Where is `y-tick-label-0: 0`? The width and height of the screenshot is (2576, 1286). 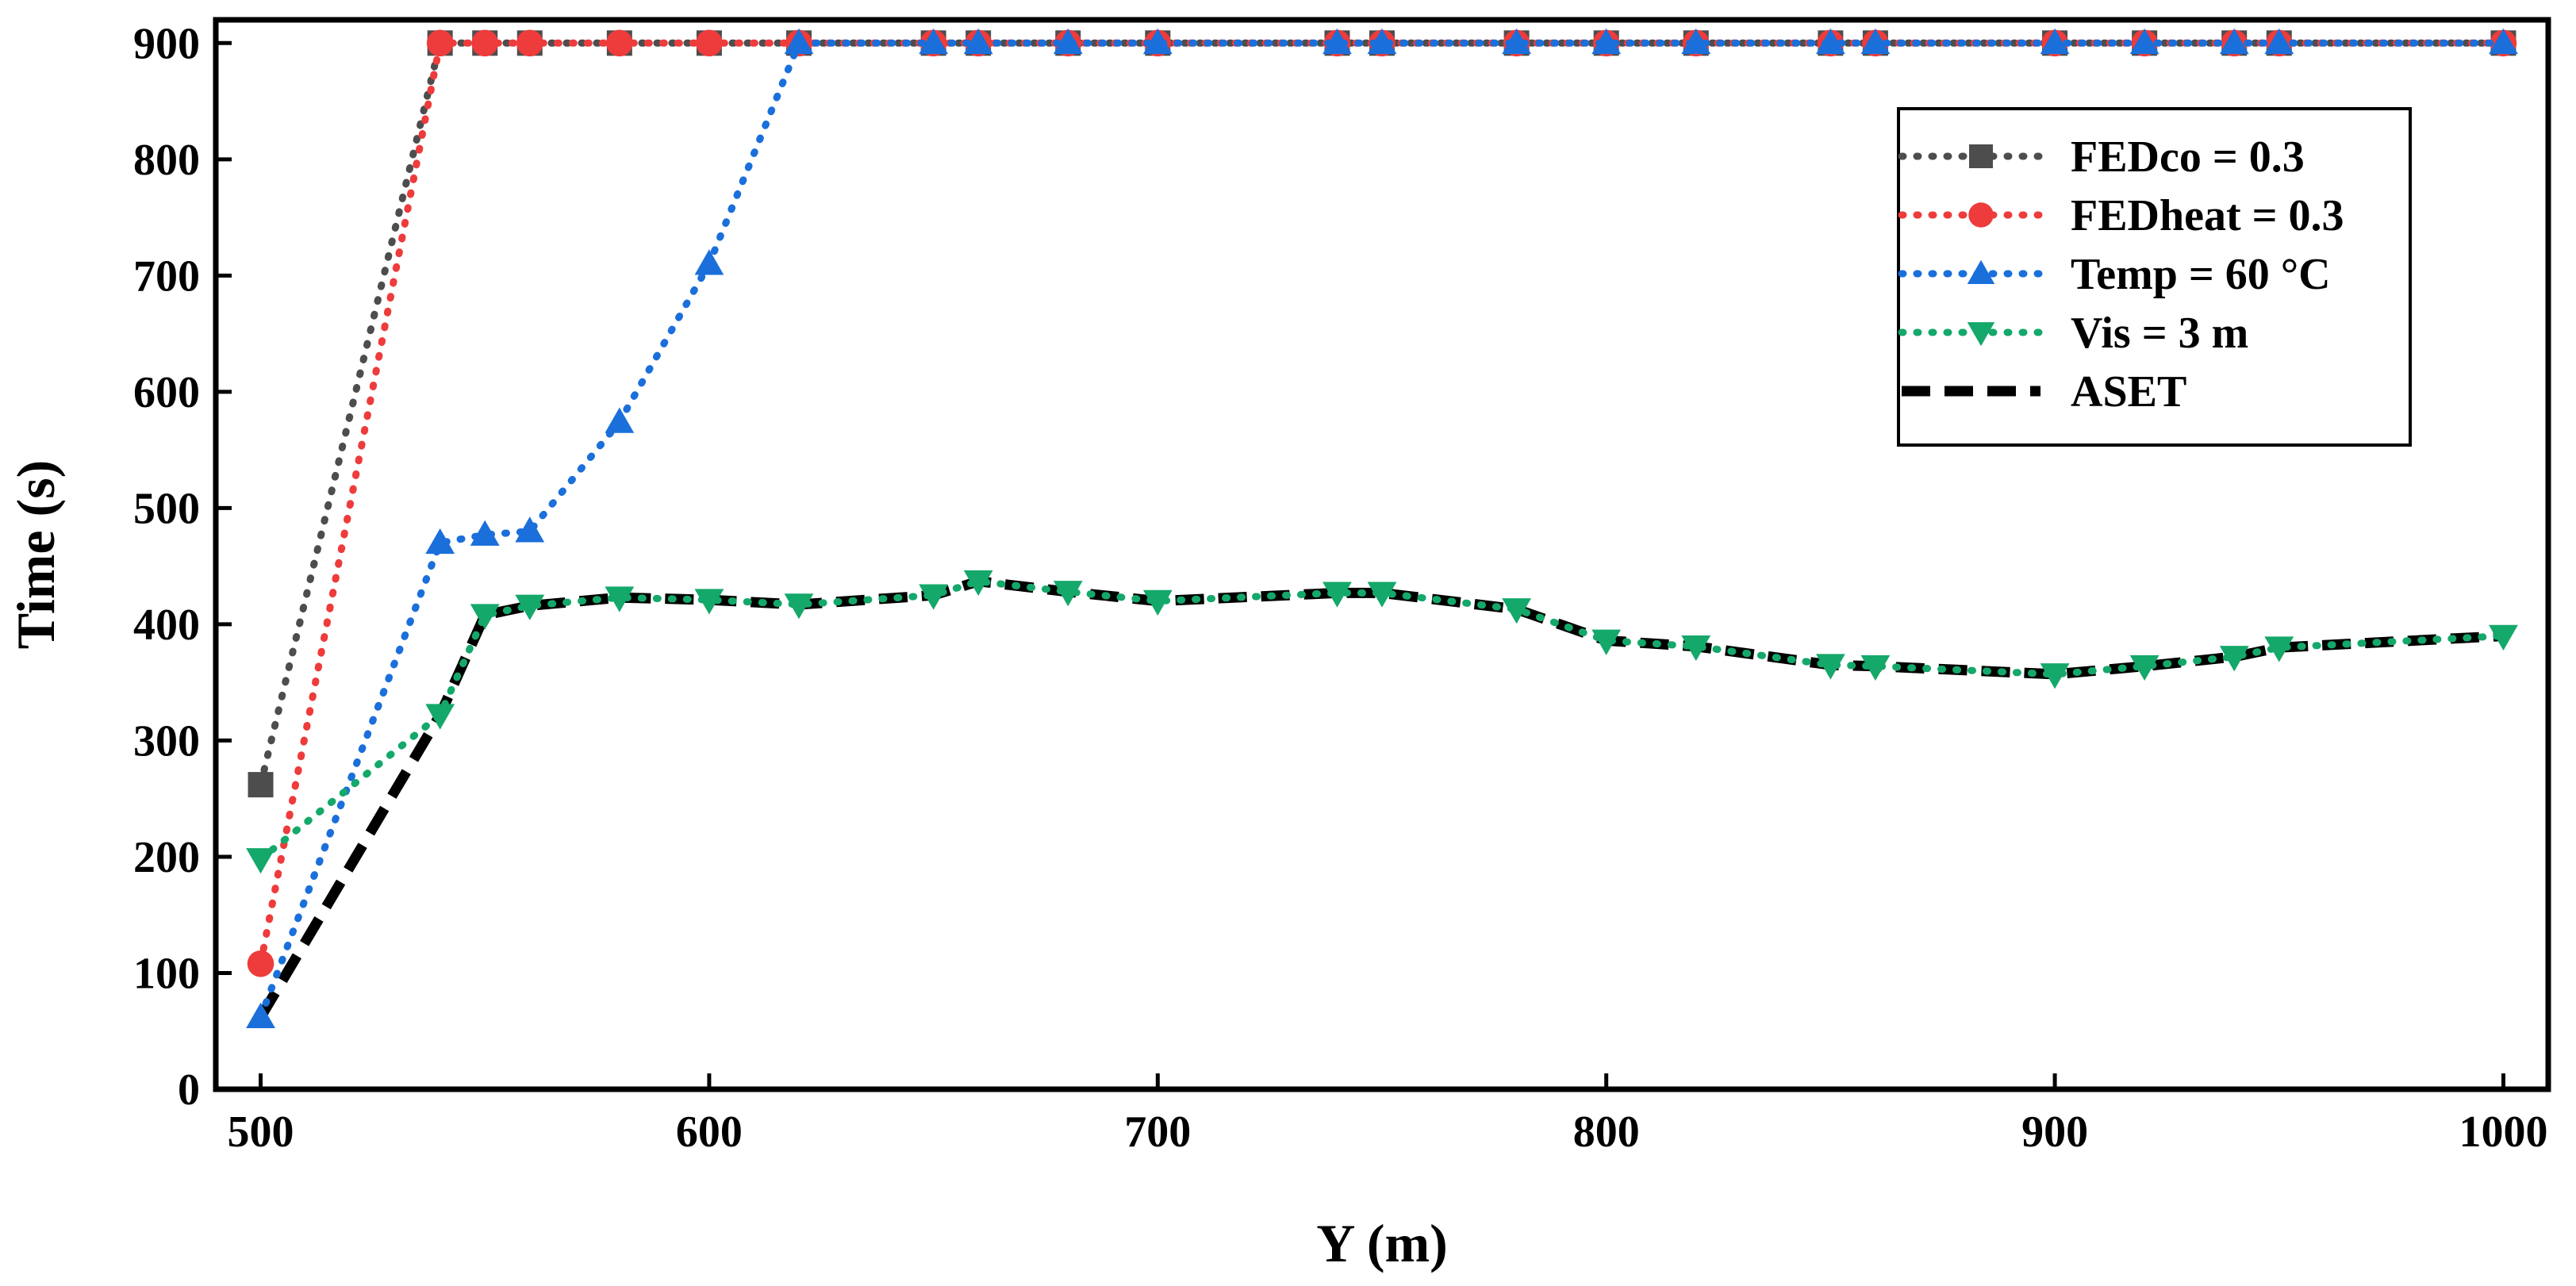 y-tick-label-0: 0 is located at coordinates (189, 1090).